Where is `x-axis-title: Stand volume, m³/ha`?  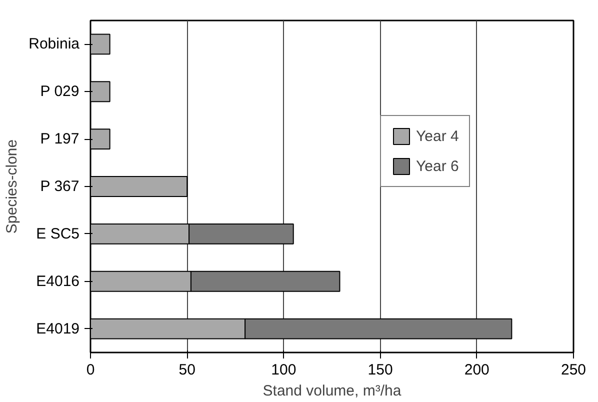 x-axis-title: Stand volume, m³/ha is located at coordinates (332, 391).